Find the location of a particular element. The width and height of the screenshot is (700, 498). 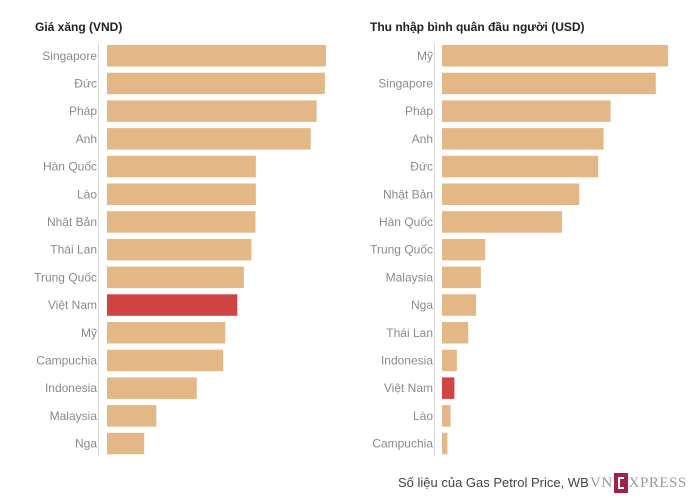

vnexpress-logo: VN XPRESS is located at coordinates (638, 483).